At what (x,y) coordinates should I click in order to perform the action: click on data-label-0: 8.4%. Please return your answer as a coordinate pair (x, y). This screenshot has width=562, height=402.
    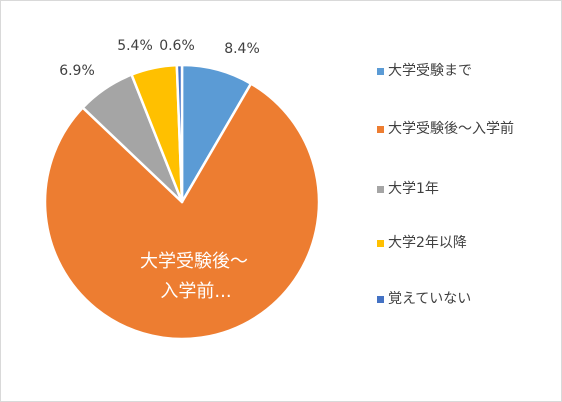
    Looking at the image, I should click on (242, 49).